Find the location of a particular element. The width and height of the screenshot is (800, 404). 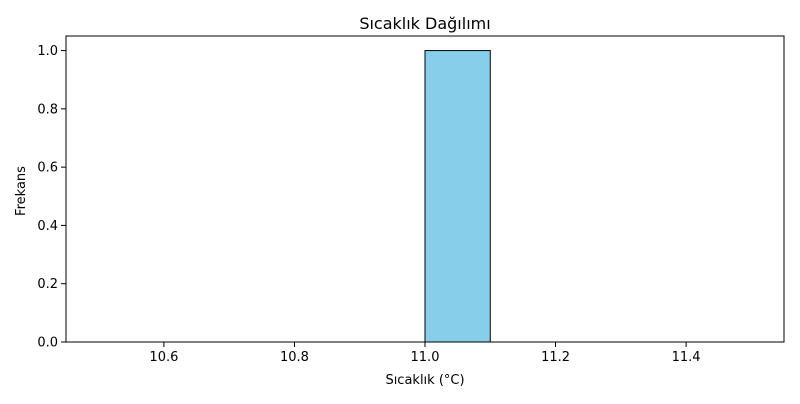

y-tick-label: 0.8 is located at coordinates (47, 109).